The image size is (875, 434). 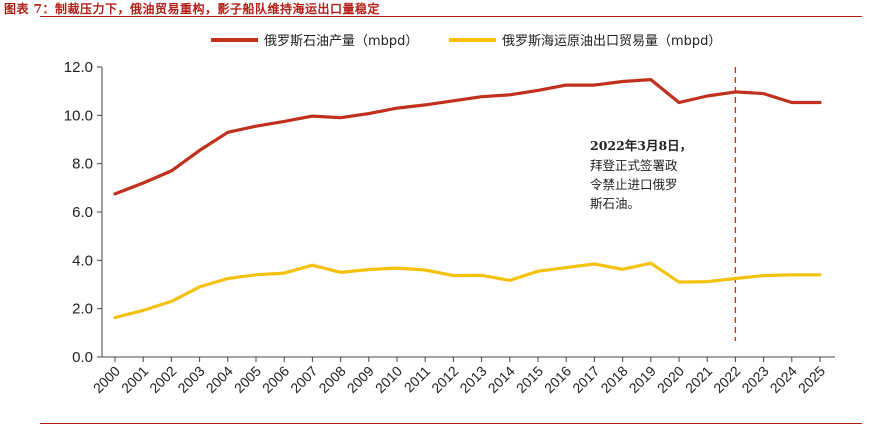 I want to click on y-tick-label: 4.0, so click(x=82, y=260).